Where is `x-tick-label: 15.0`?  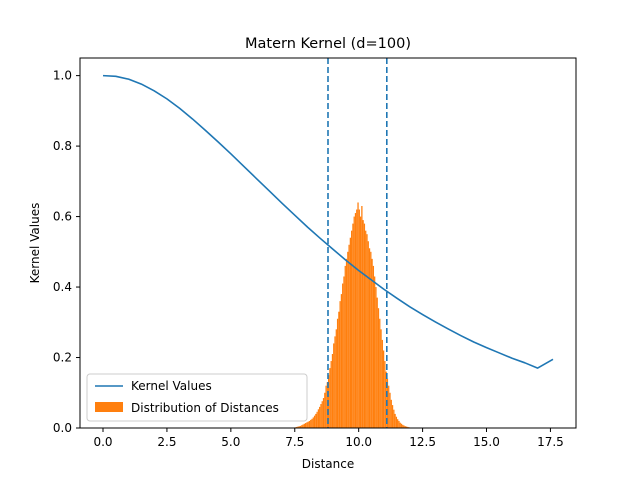
x-tick-label: 15.0 is located at coordinates (486, 442).